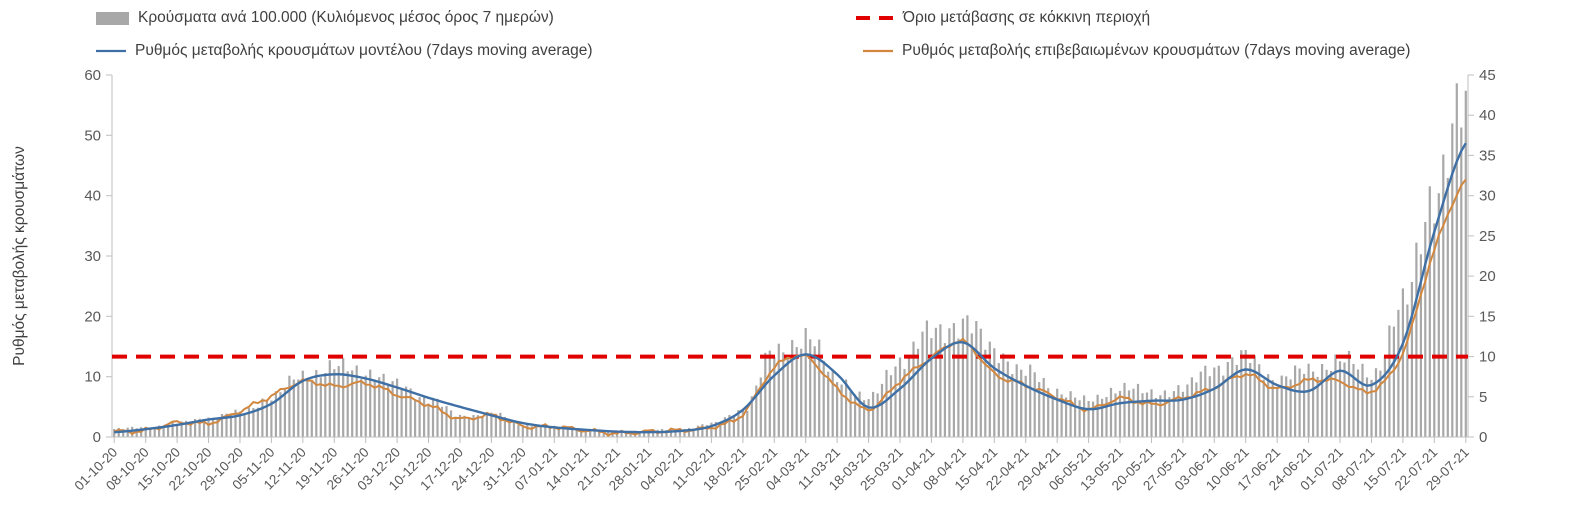  What do you see at coordinates (92, 135) in the screenshot?
I see `svg-text: 50` at bounding box center [92, 135].